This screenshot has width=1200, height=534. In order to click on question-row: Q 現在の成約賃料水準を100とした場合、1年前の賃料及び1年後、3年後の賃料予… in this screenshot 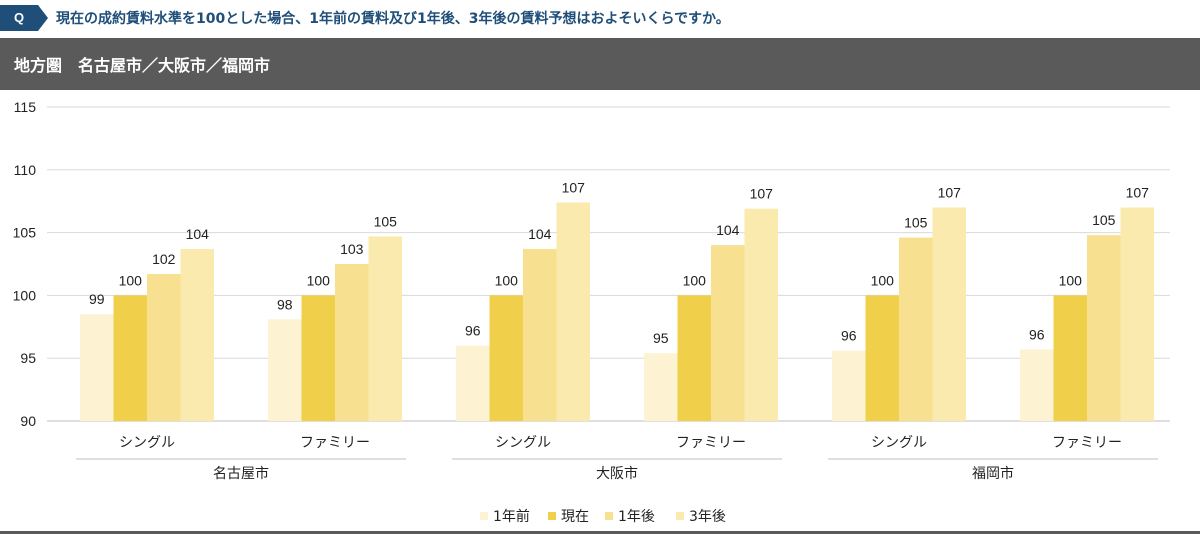, I will do `click(600, 18)`.